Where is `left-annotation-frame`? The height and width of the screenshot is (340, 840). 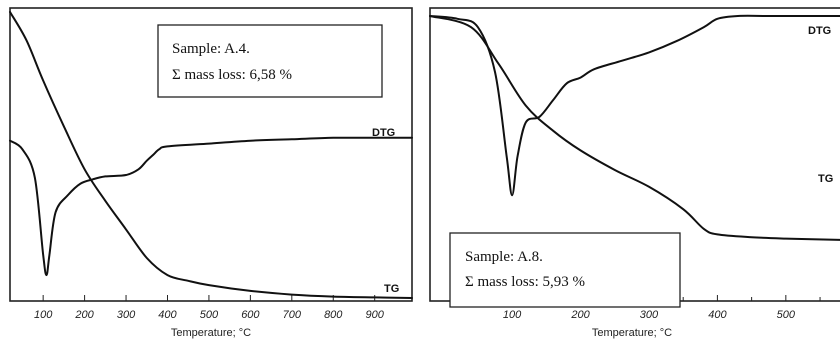
left-annotation-frame is located at coordinates (270, 61).